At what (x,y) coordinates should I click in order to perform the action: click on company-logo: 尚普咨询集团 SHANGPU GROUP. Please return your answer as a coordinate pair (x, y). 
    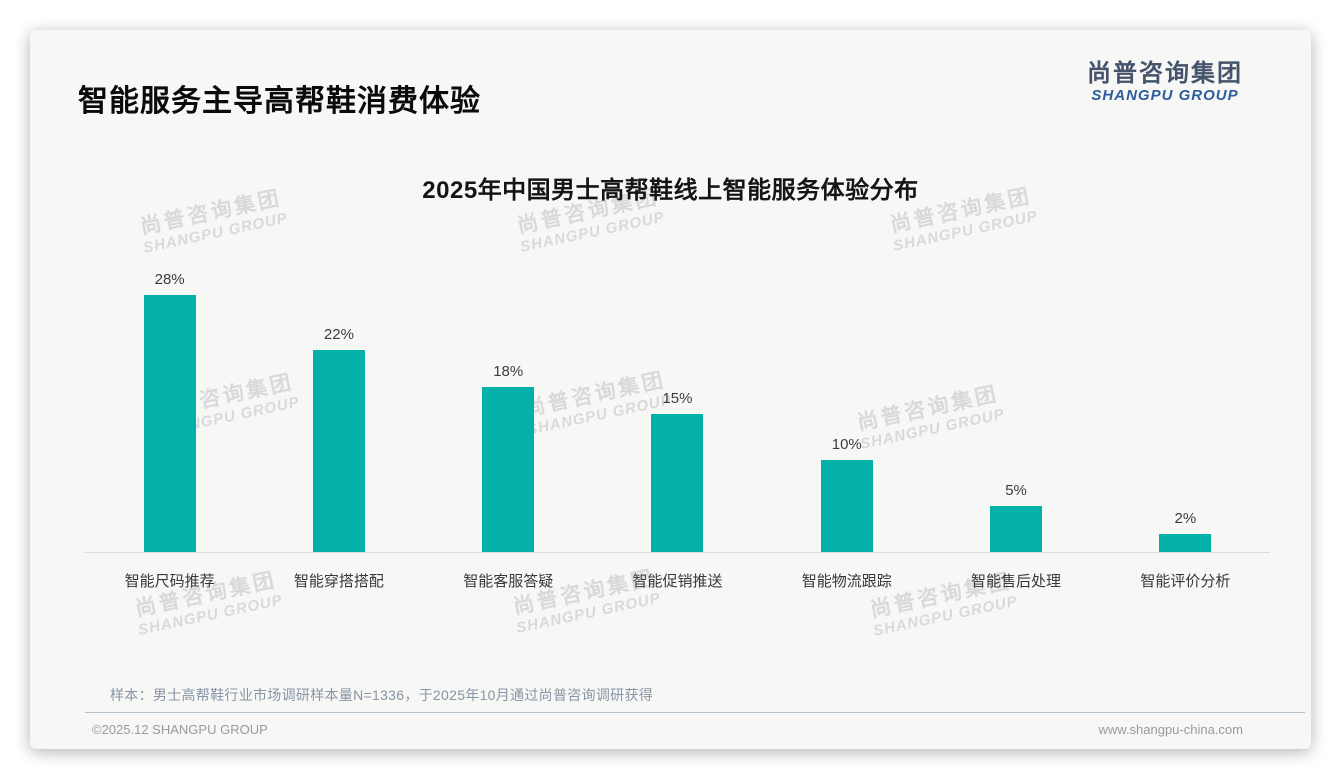
    Looking at the image, I should click on (1165, 82).